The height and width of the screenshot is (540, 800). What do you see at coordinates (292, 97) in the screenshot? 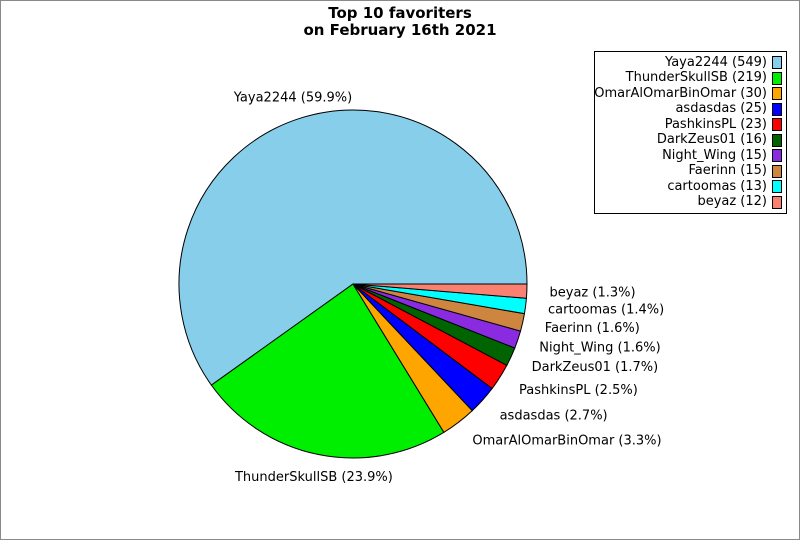
I see `slice-label-Yaya2244: Yaya2244 (59.9%)` at bounding box center [292, 97].